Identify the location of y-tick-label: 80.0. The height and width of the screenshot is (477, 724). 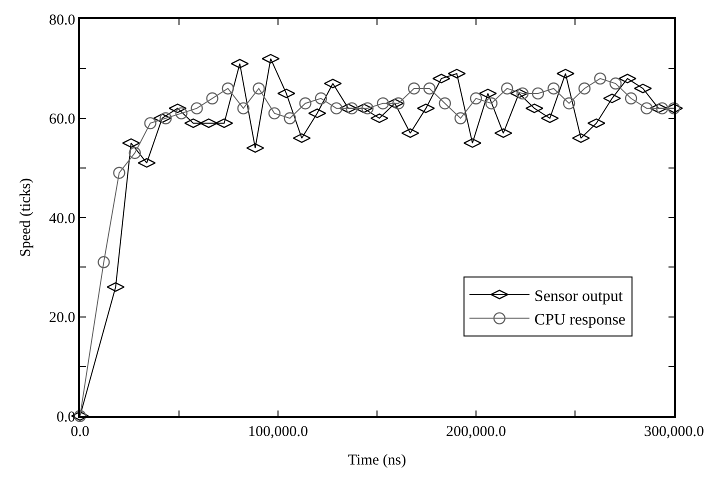
(62, 20).